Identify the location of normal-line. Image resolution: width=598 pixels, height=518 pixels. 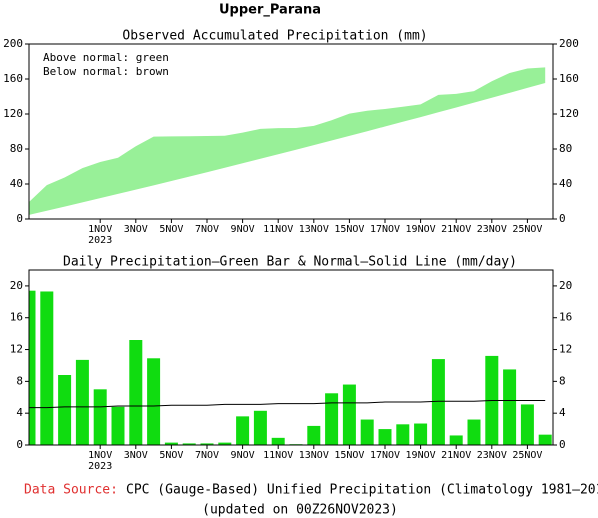
(287, 404).